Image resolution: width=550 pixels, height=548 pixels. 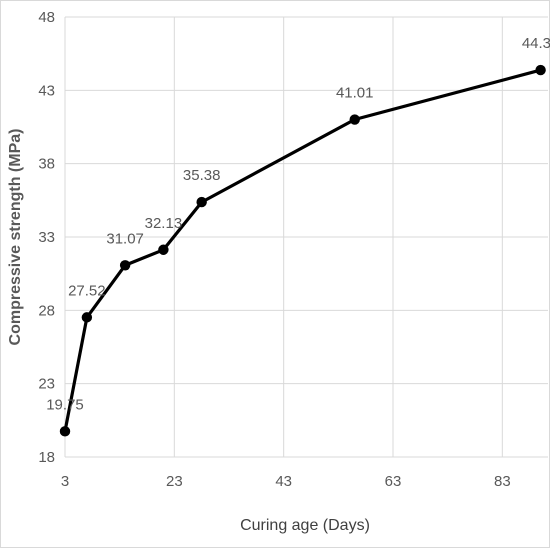 I want to click on data-label: 44.38, so click(x=536, y=43).